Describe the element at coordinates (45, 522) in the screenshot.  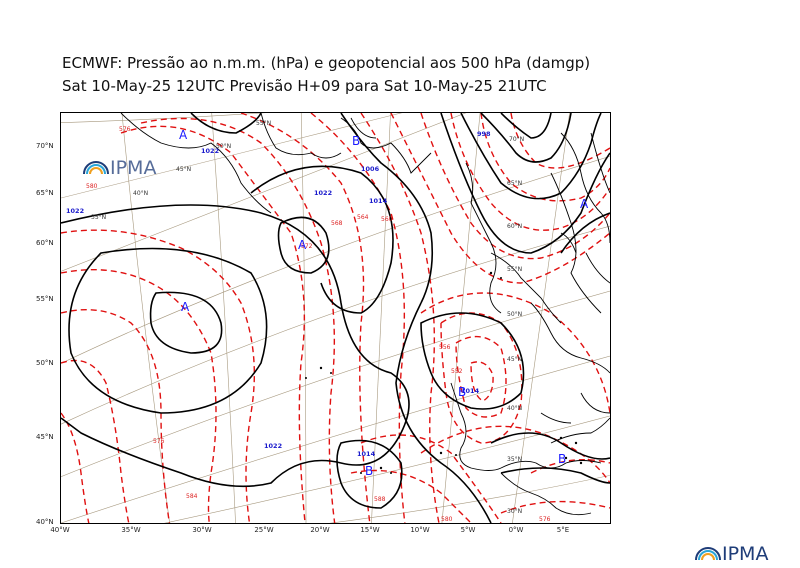
I see `lat-label: 40°N` at that location.